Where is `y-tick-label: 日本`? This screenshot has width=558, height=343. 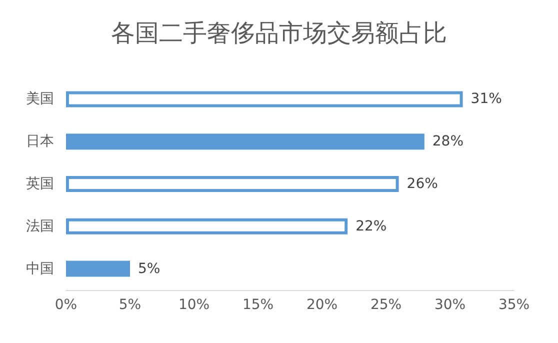
y-tick-label: 日本 is located at coordinates (40, 142).